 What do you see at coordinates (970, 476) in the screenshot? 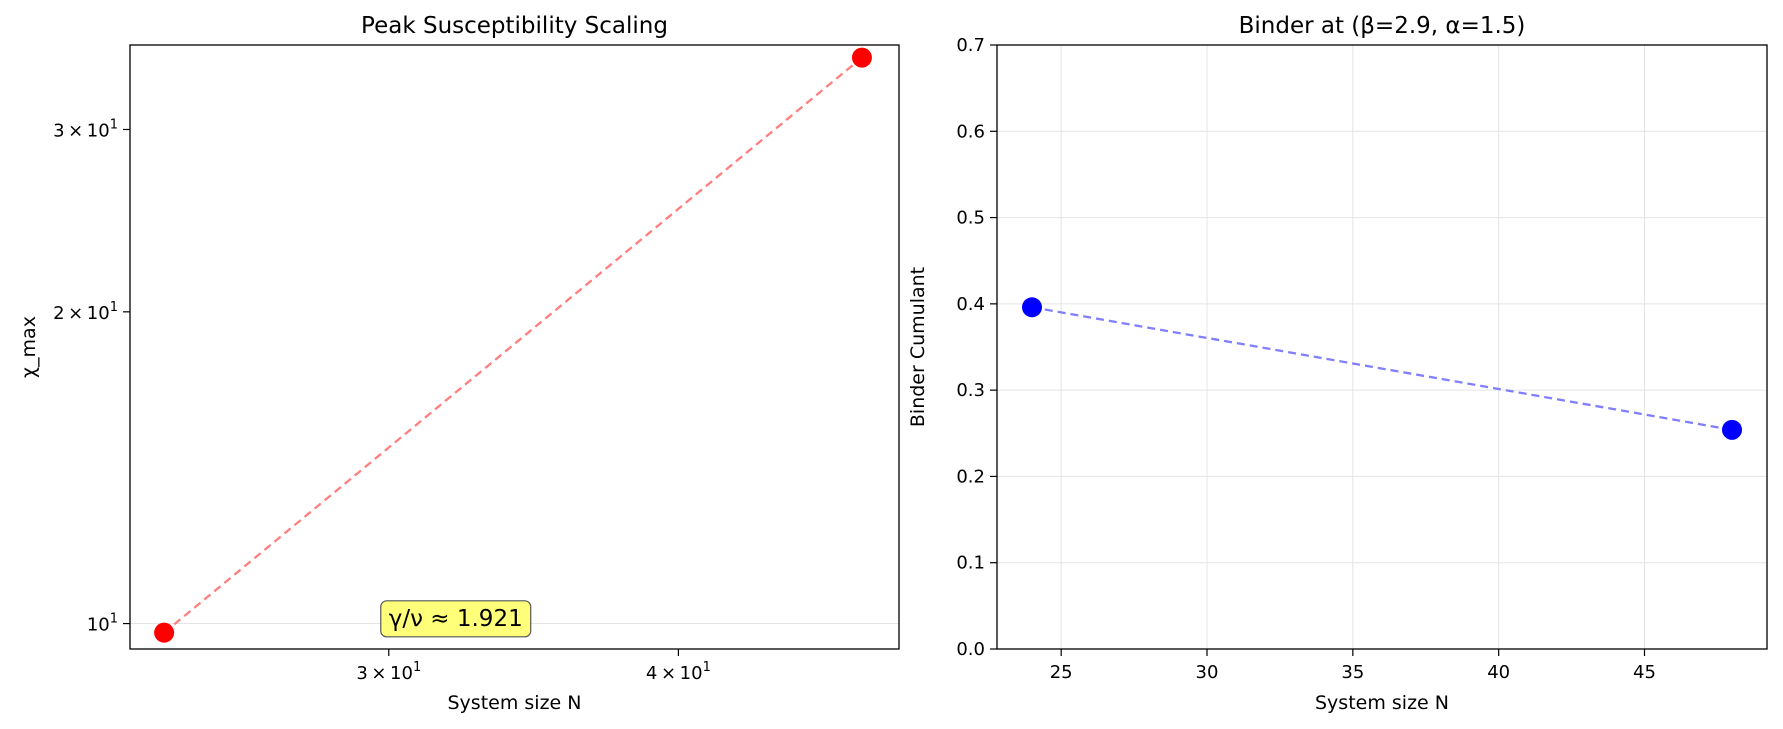
I see `y-tick-label: 0.2` at bounding box center [970, 476].